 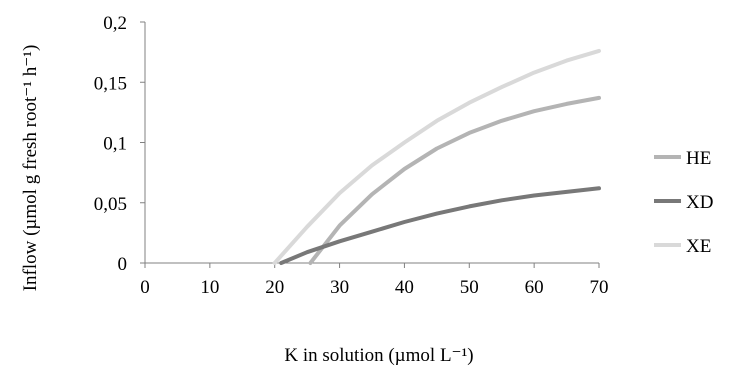 I want to click on x-tick-label: 30, so click(x=339, y=287).